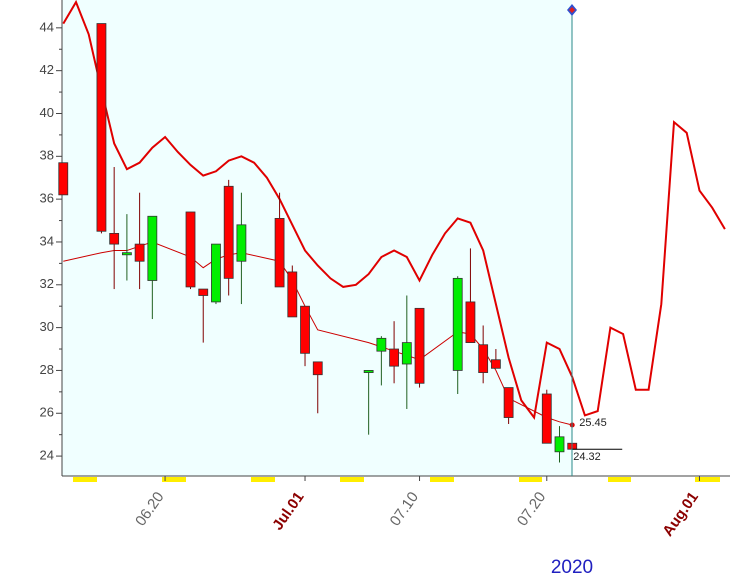 The height and width of the screenshot is (585, 730). Describe the element at coordinates (531, 509) in the screenshot. I see `x-tick-label: 07.20` at that location.